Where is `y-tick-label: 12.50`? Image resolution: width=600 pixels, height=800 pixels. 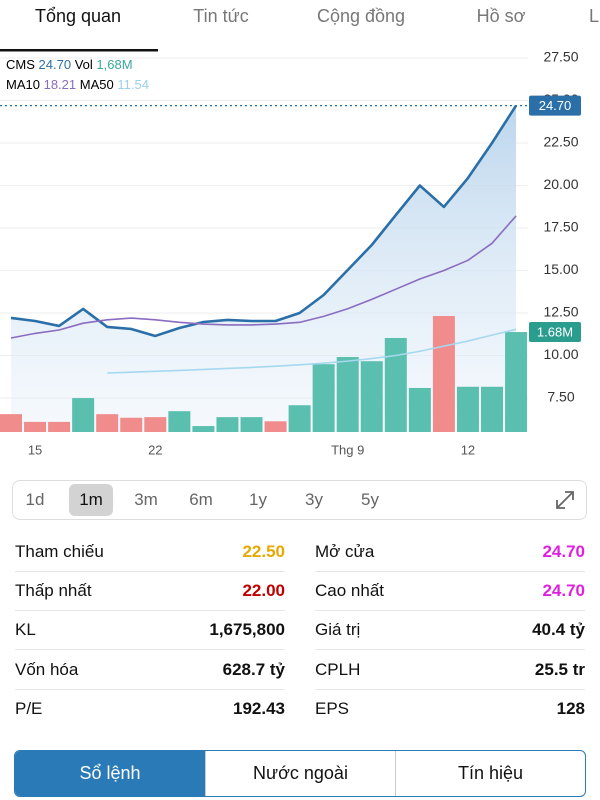 y-tick-label: 12.50 is located at coordinates (560, 312).